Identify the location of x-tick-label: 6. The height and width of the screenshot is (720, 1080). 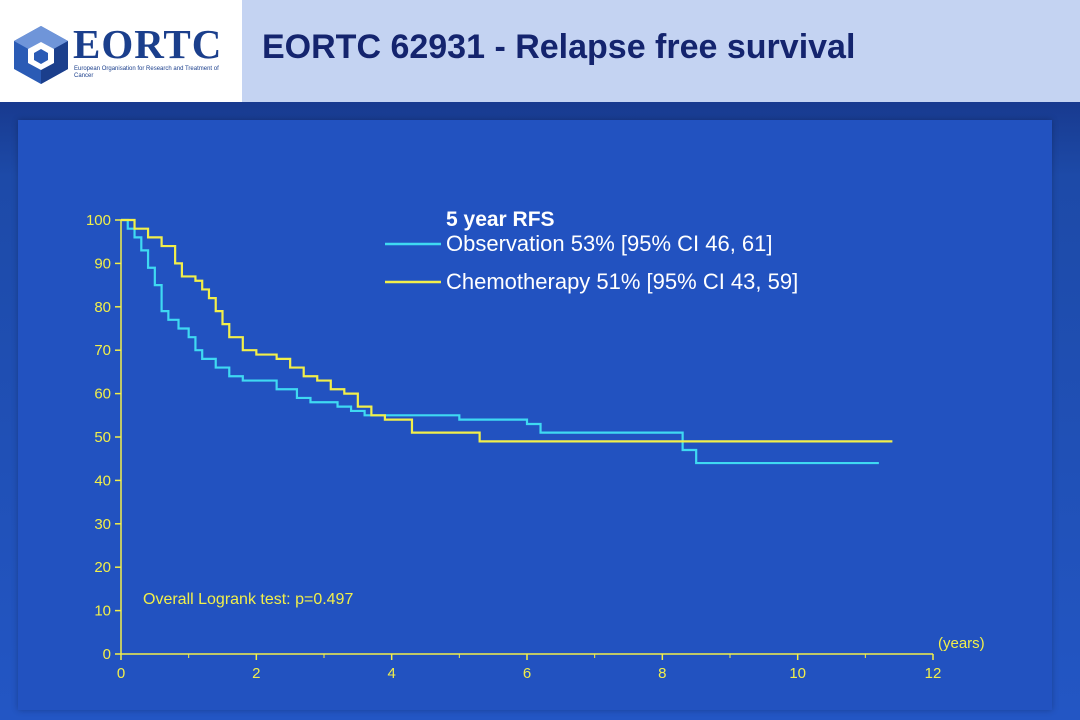
(527, 673).